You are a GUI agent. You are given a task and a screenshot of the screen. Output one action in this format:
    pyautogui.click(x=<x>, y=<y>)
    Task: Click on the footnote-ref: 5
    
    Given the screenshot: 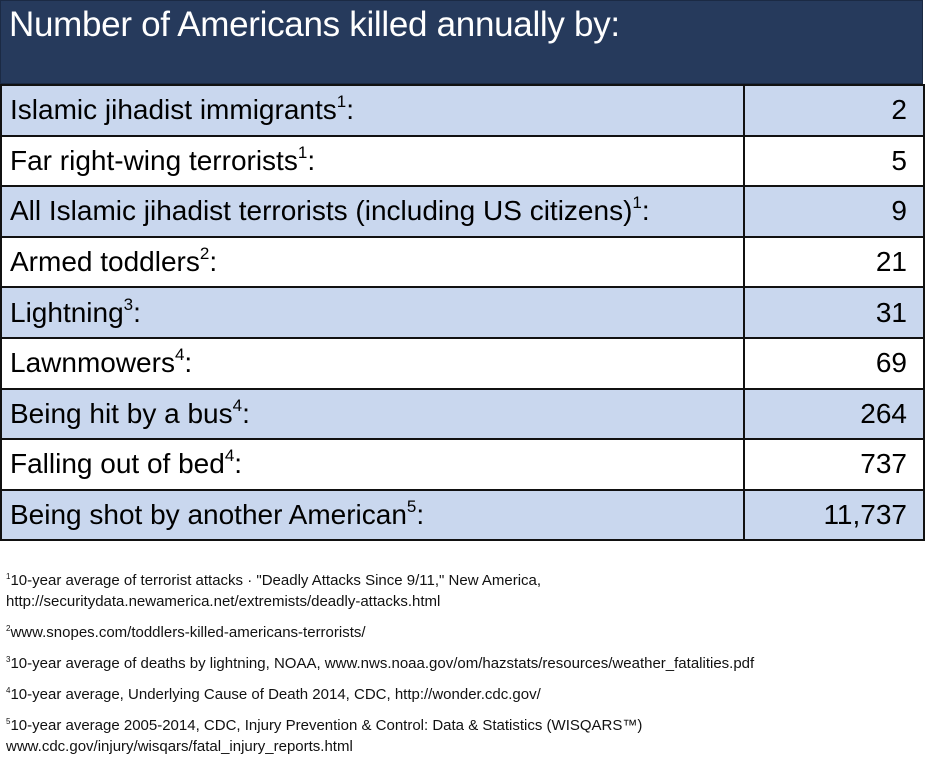 What is the action you would take?
    pyautogui.click(x=411, y=507)
    